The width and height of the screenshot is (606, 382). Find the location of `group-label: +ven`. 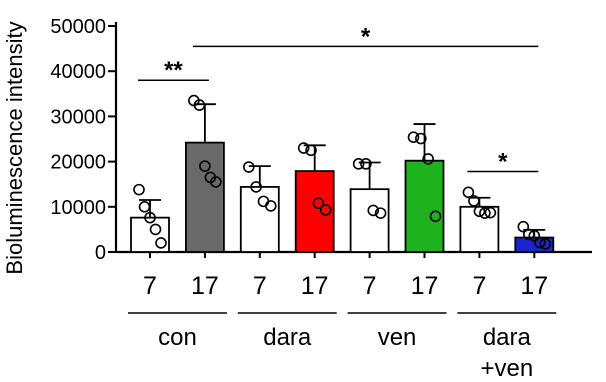

group-label: +ven is located at coordinates (506, 368).